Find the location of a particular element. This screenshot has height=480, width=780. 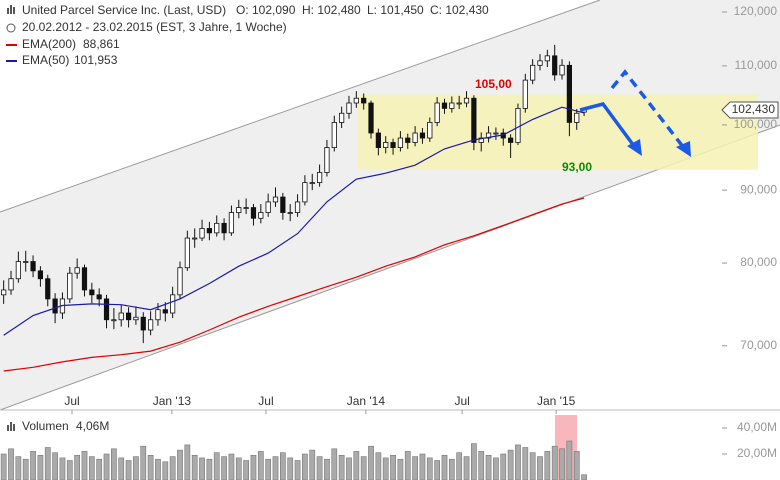

chart-title: United Parcel Service Inc. (Last, USD) is located at coordinates (124, 10).